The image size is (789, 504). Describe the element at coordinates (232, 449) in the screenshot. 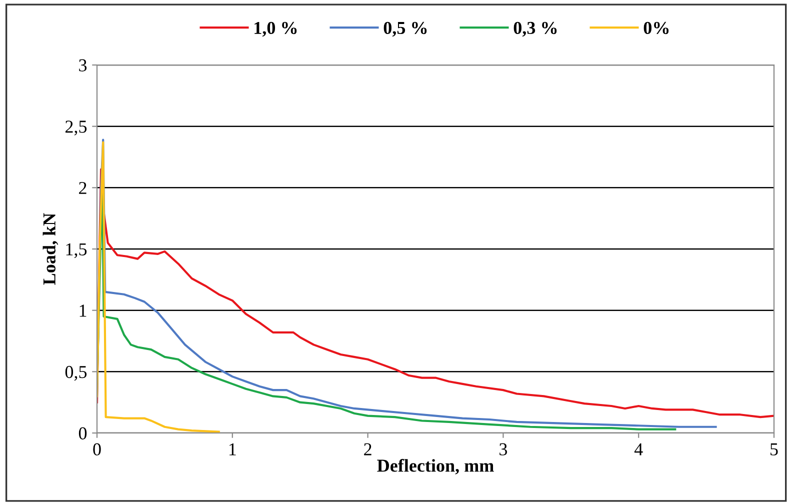

I see `x-tick-label: 1` at that location.